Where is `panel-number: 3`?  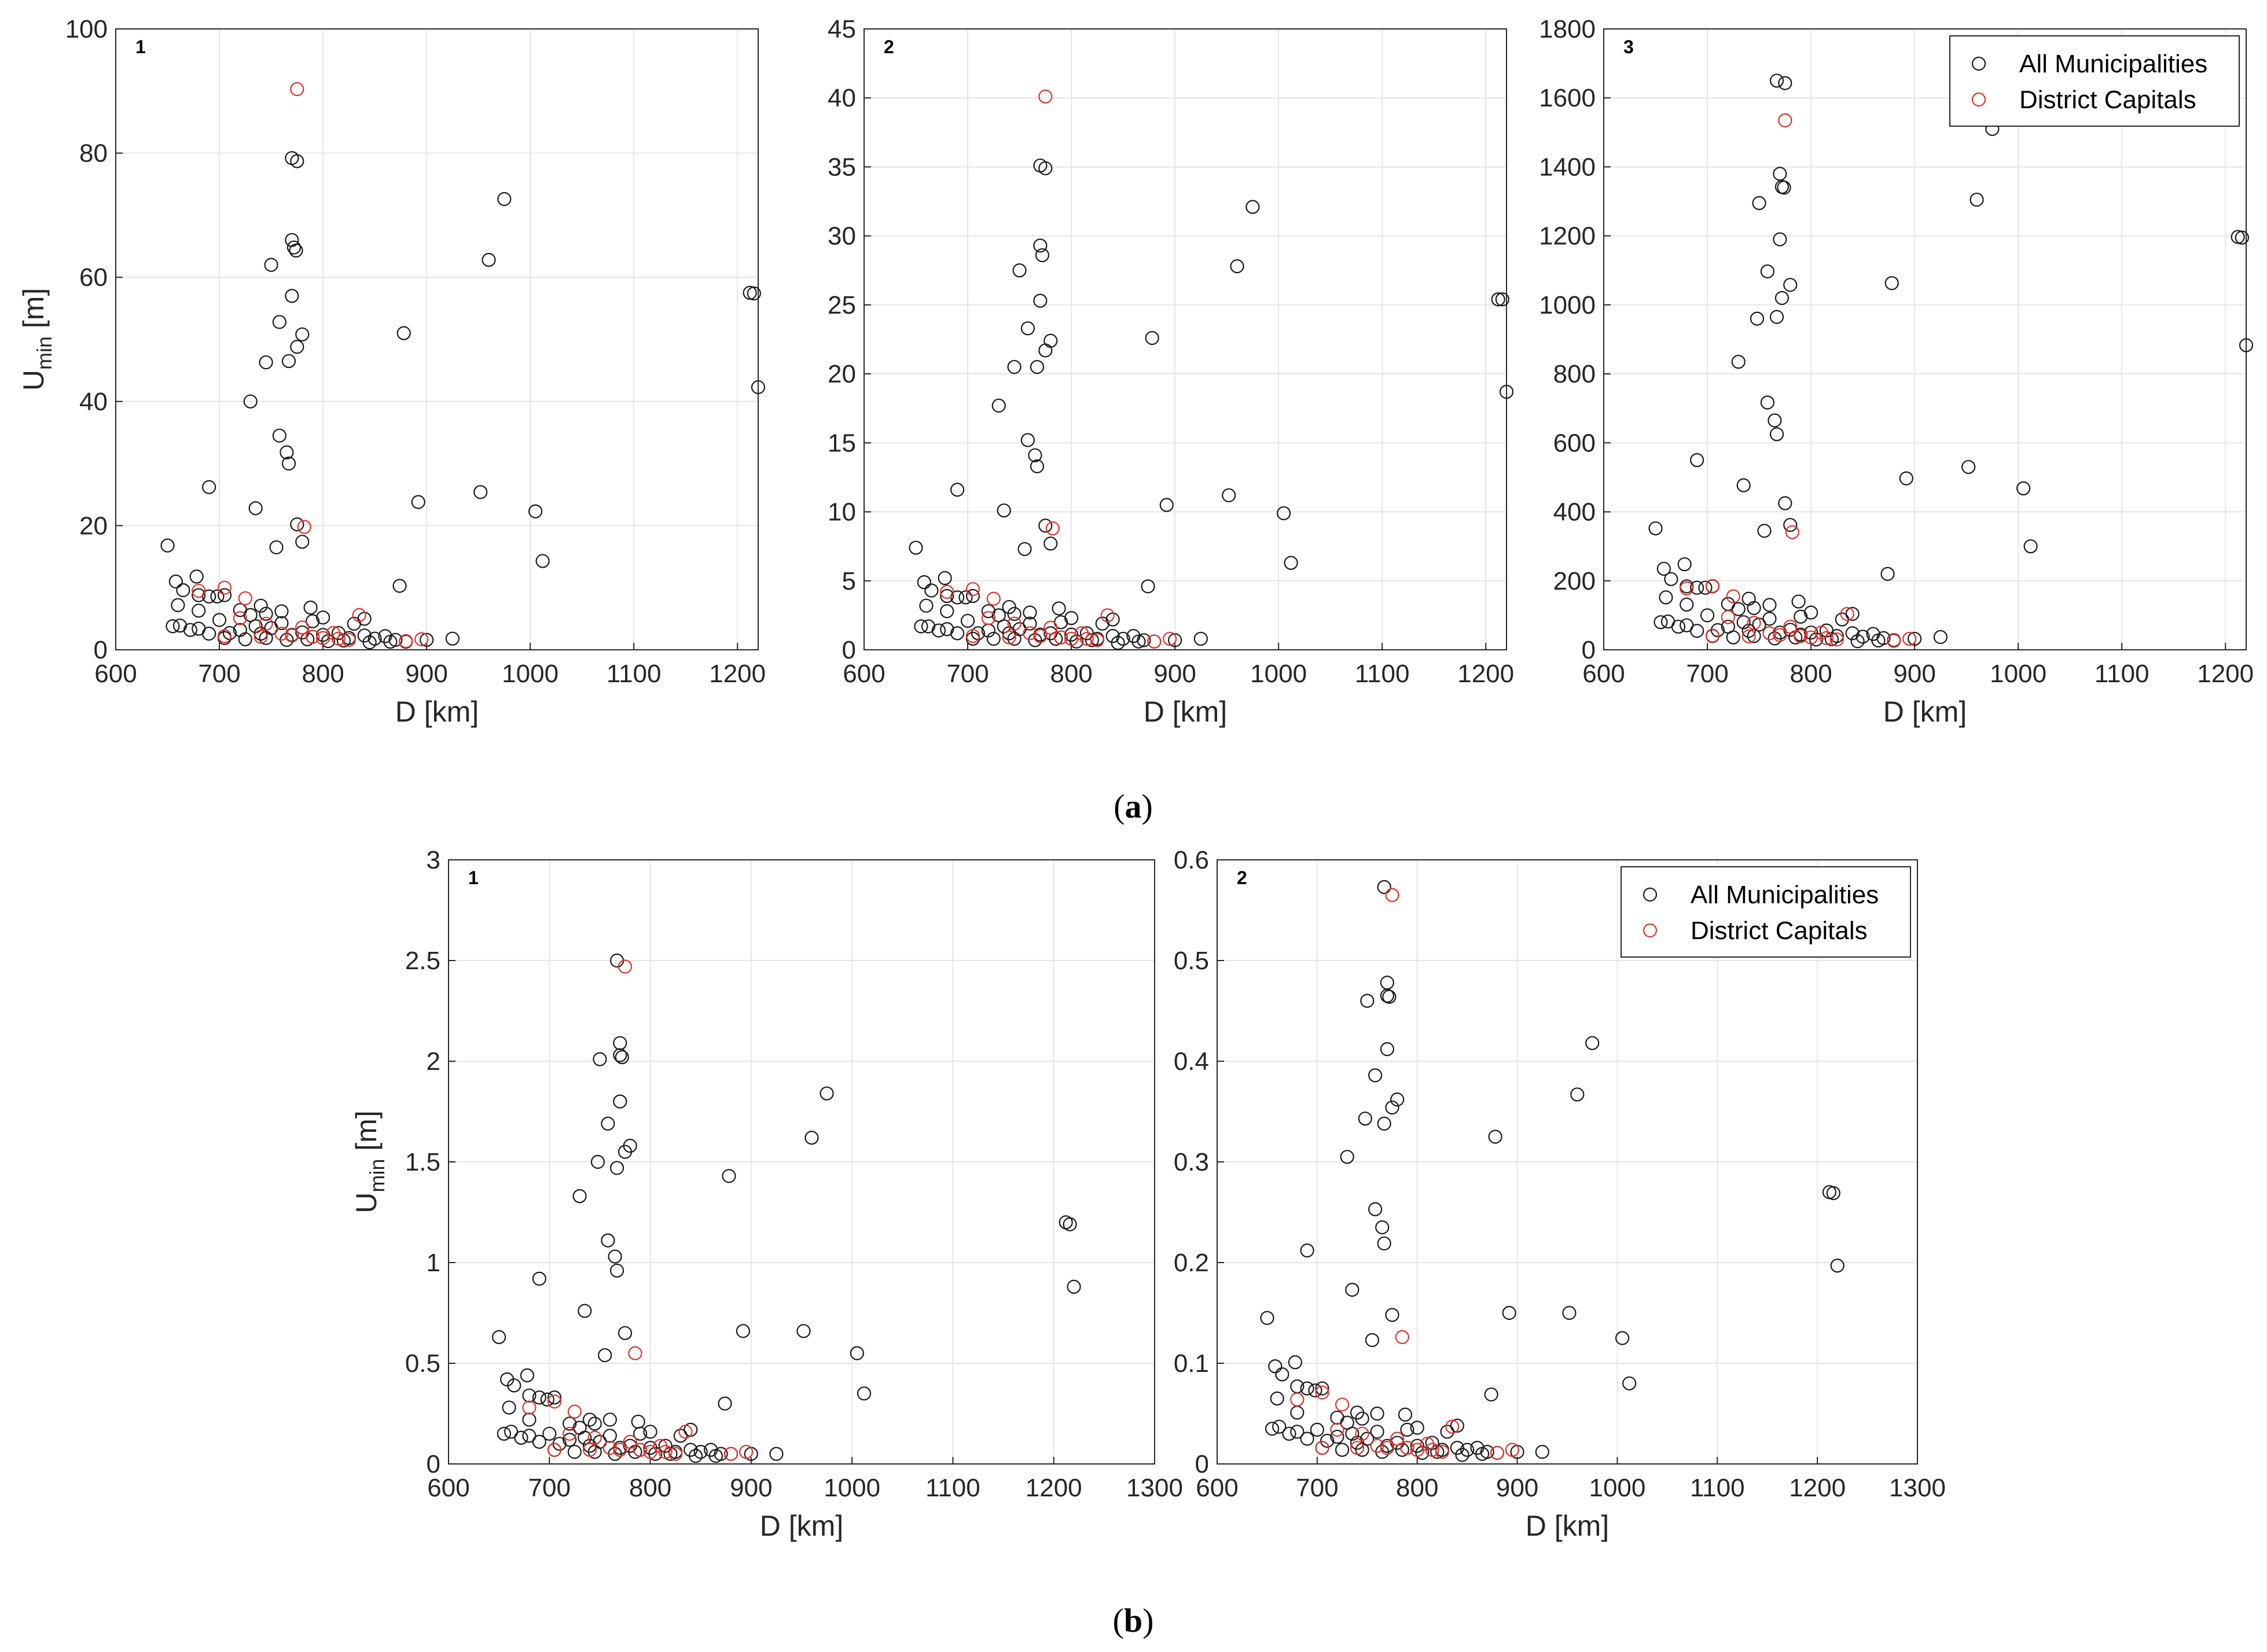
panel-number: 3 is located at coordinates (1628, 46).